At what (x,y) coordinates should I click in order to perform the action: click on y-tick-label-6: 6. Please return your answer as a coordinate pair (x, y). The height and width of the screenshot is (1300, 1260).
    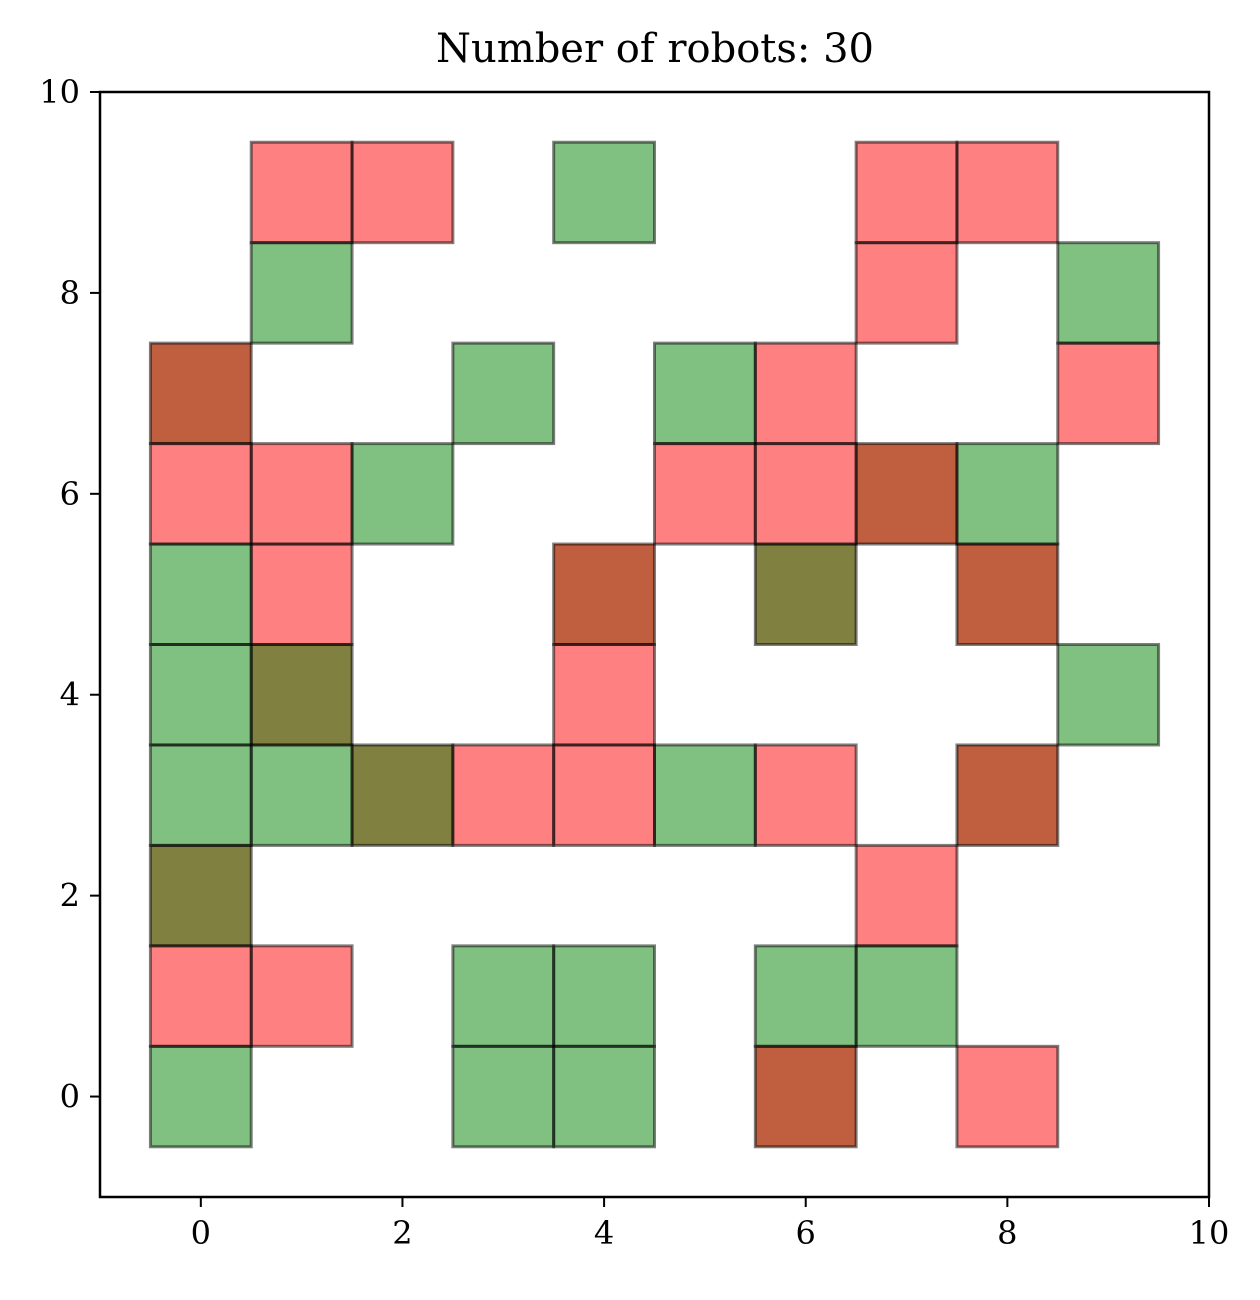
    Looking at the image, I should click on (70, 494).